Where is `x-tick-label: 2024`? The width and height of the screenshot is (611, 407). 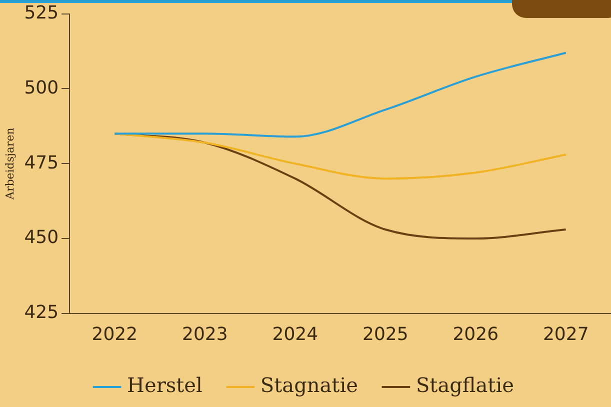 x-tick-label: 2024 is located at coordinates (295, 334).